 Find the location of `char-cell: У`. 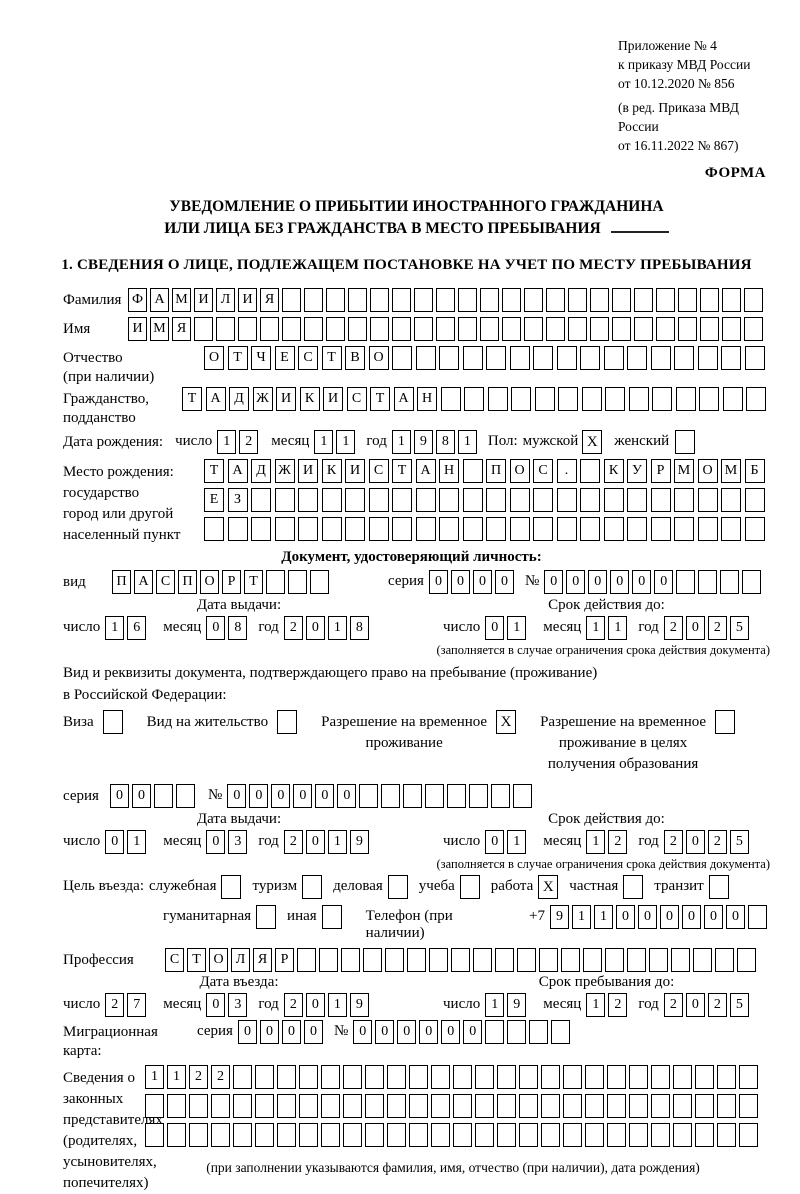

char-cell: У is located at coordinates (637, 471).